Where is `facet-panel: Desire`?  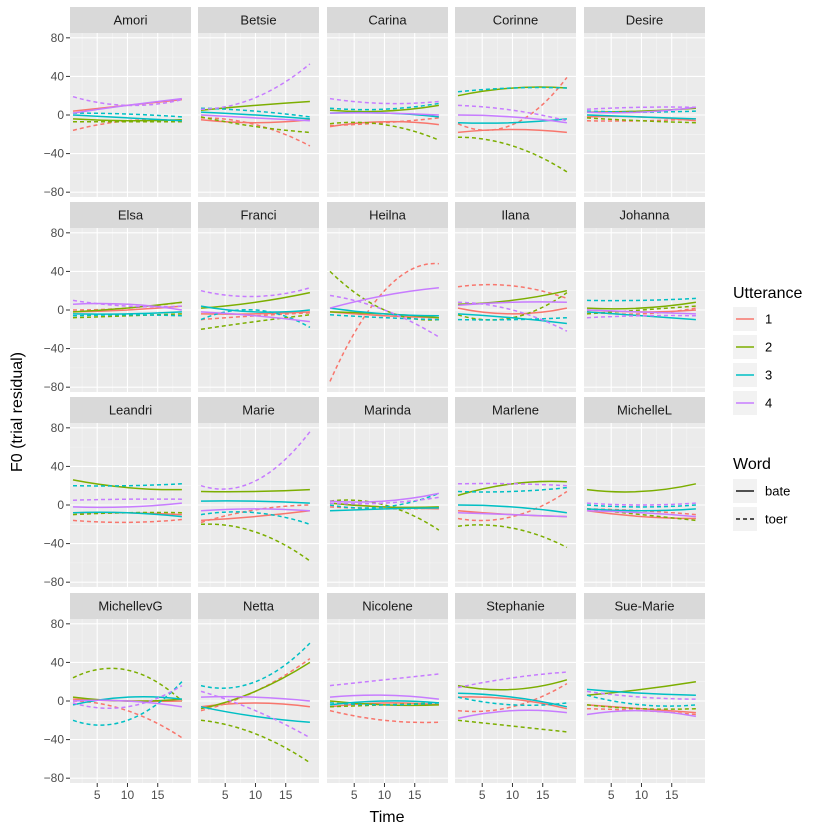 facet-panel: Desire is located at coordinates (644, 102).